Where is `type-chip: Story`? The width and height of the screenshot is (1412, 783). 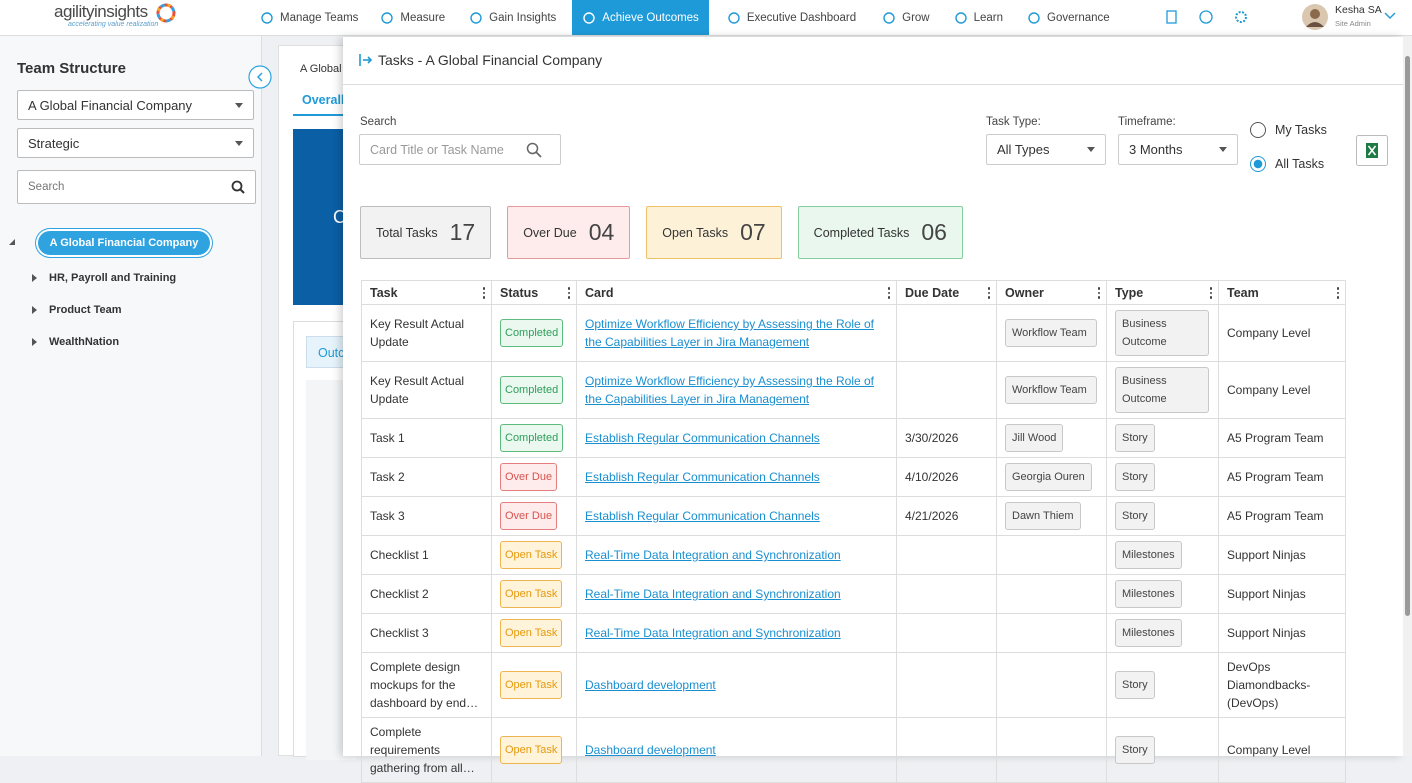
type-chip: Story is located at coordinates (1135, 750).